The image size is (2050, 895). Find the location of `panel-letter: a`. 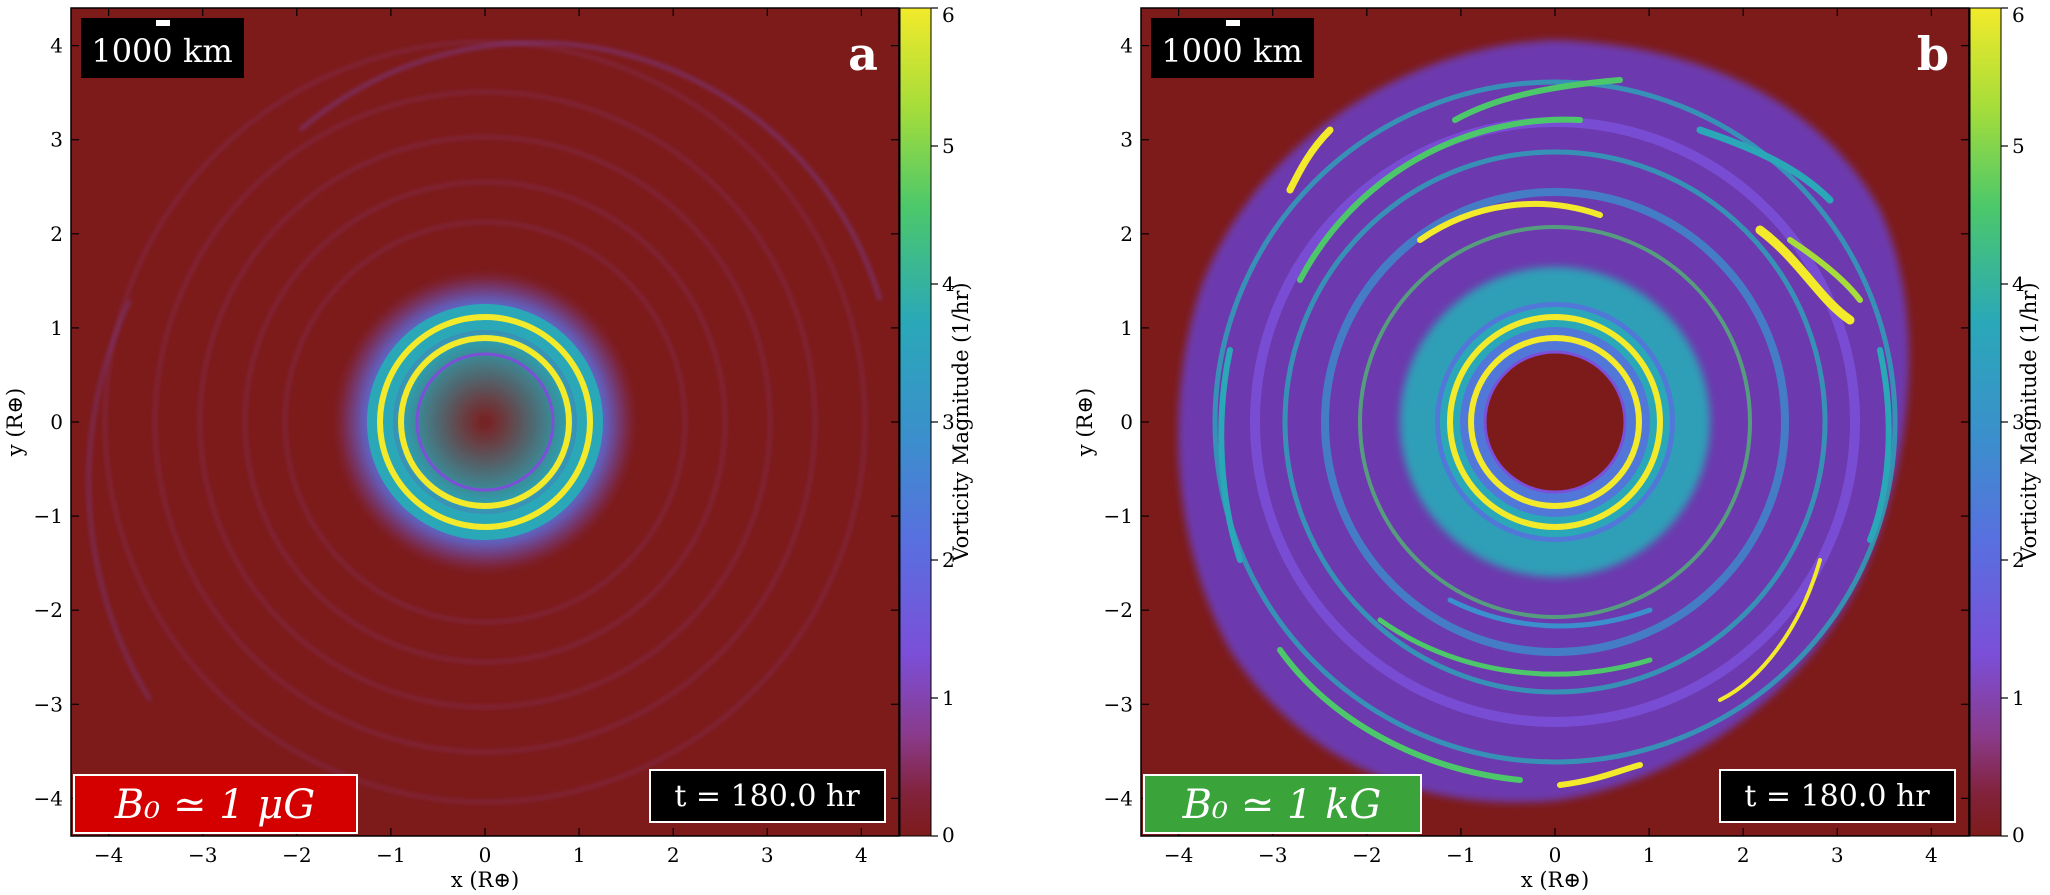

panel-letter: a is located at coordinates (863, 54).